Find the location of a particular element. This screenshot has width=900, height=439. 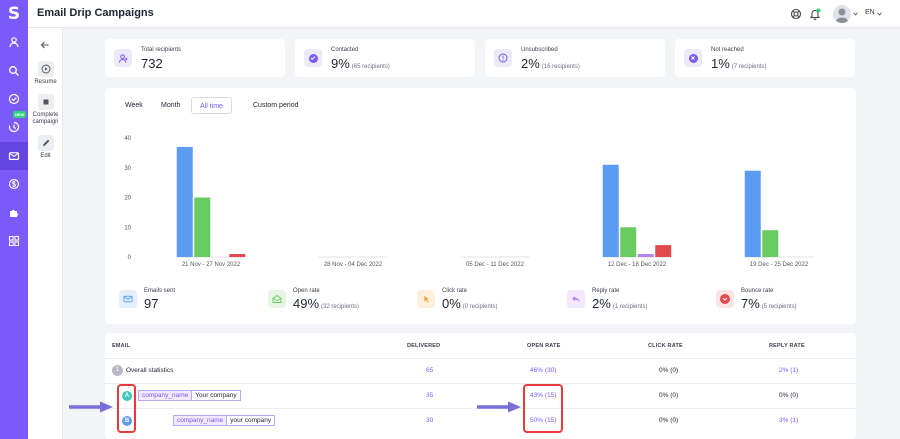

rail-email-campaigns is located at coordinates (14, 156).